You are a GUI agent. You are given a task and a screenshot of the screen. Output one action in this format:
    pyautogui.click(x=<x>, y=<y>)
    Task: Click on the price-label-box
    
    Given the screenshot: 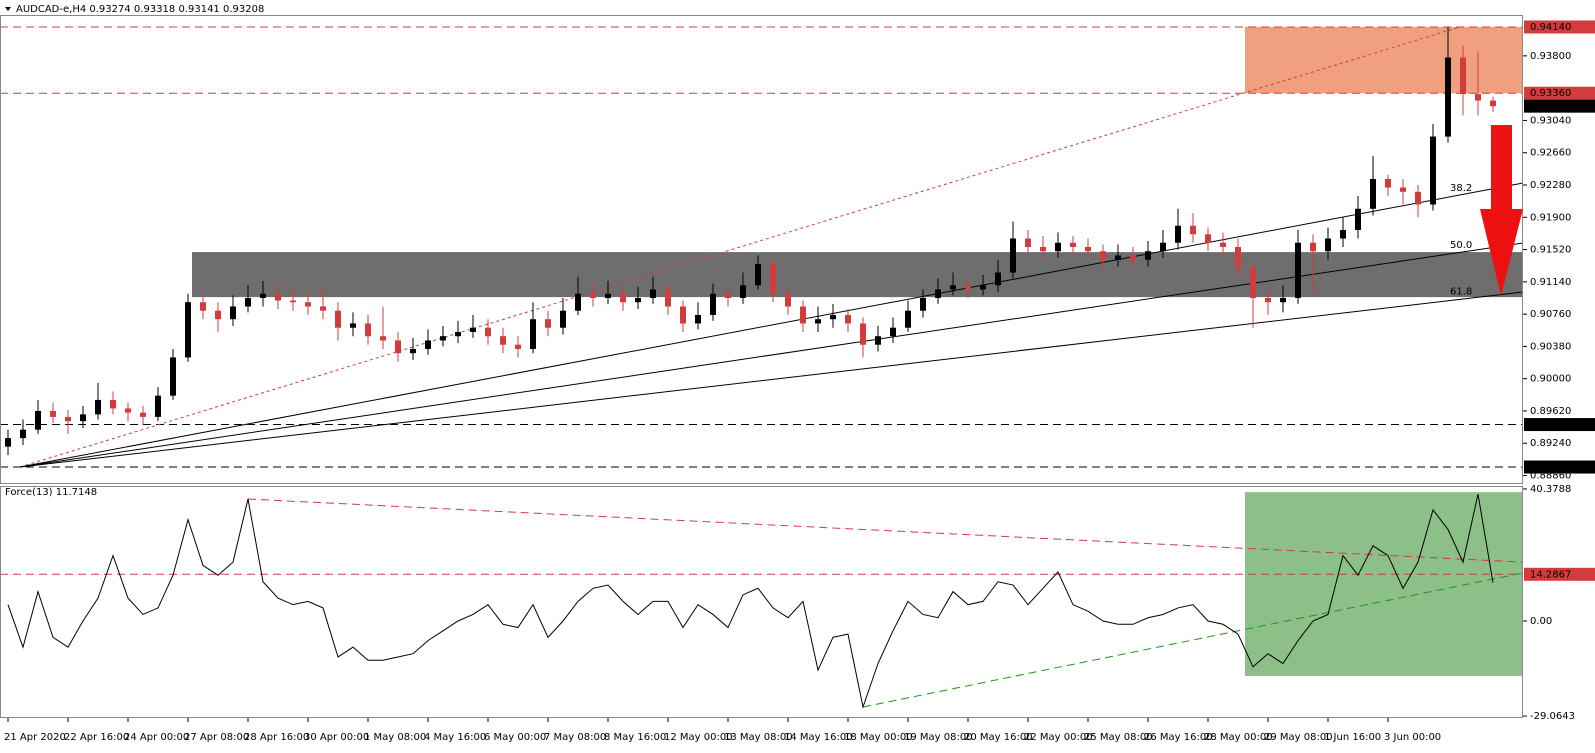 What is the action you would take?
    pyautogui.click(x=1559, y=106)
    